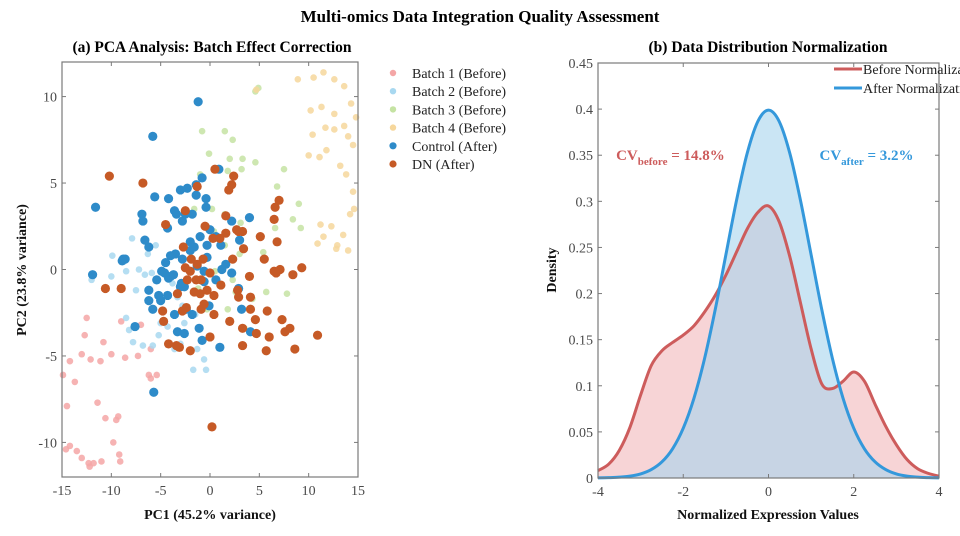 The height and width of the screenshot is (536, 960). I want to click on distribution-title: (b) Data Distribution Normalization, so click(768, 47).